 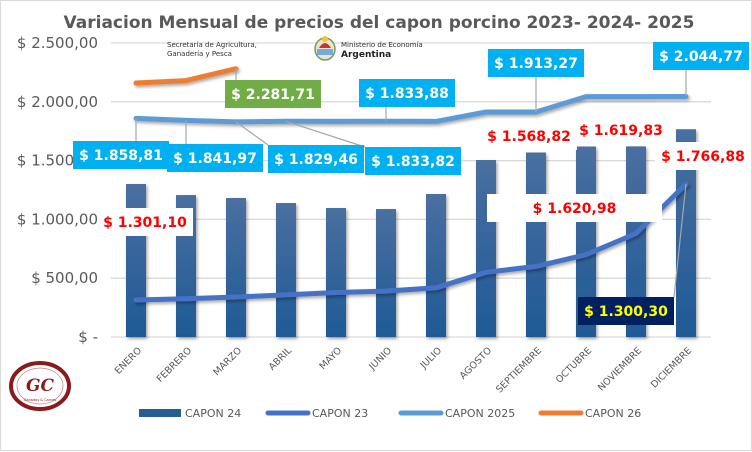 I want to click on data-label: $ 1.833,88, so click(x=407, y=93).